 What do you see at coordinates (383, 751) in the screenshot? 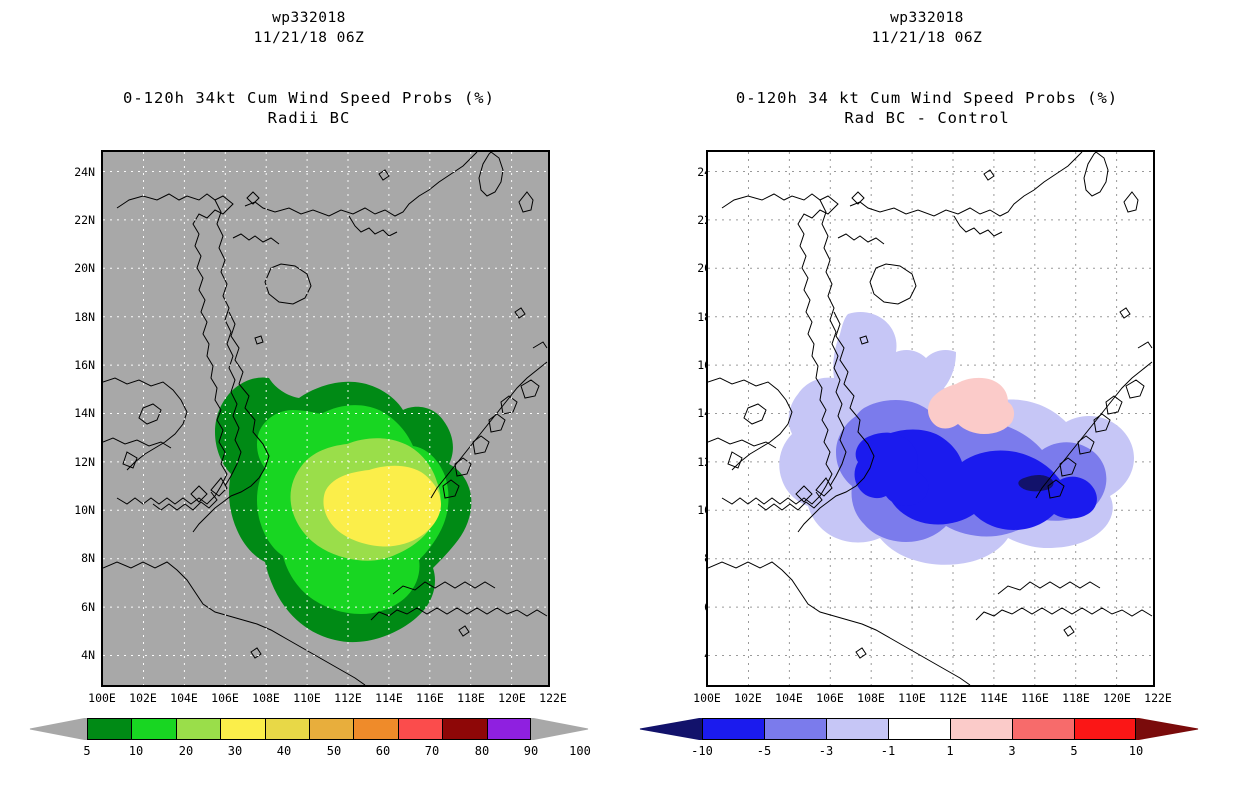
I see `left-cbar-label-60: 60` at bounding box center [383, 751].